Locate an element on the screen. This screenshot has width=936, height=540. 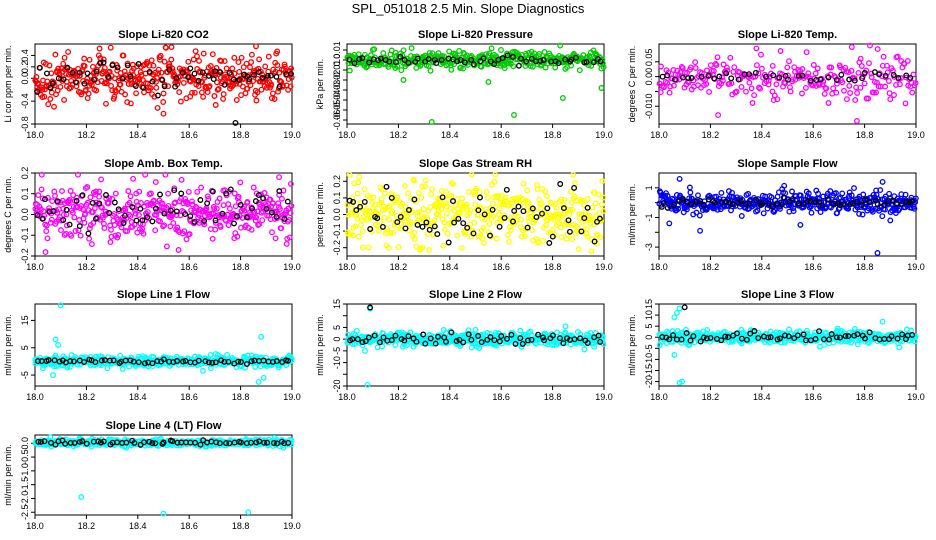
y-tick-label: -0.1 is located at coordinates (337, 231).